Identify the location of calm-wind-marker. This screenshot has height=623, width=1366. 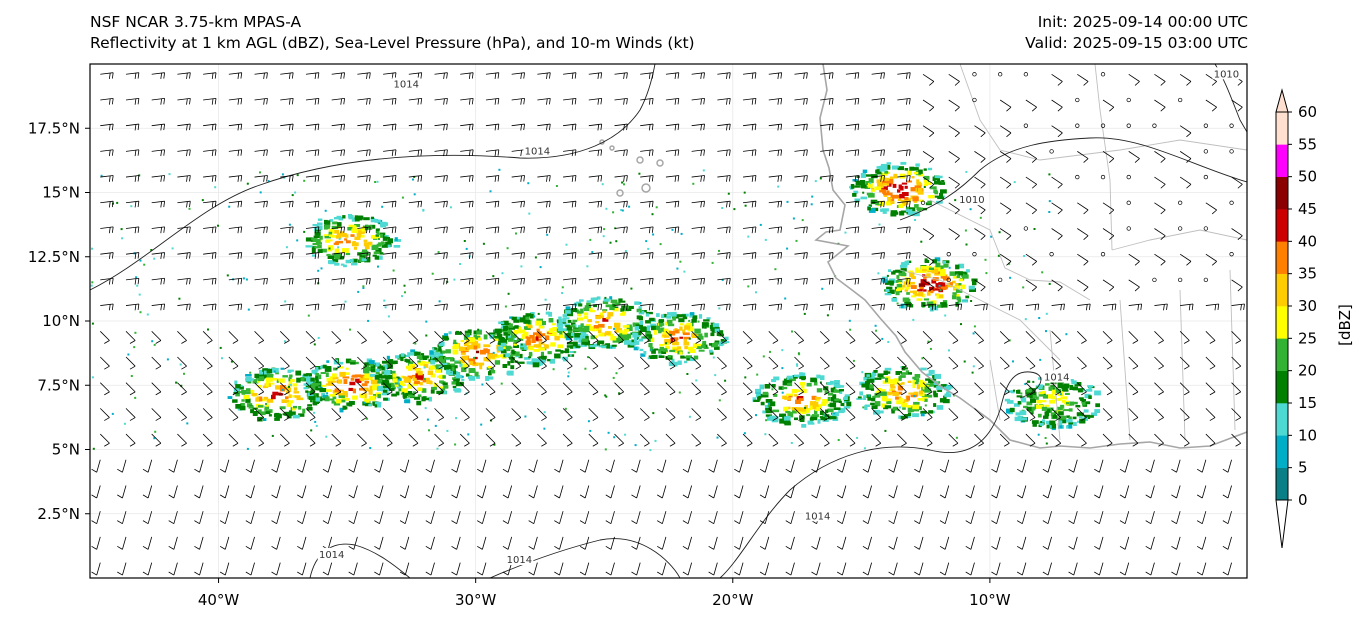
(1026, 125).